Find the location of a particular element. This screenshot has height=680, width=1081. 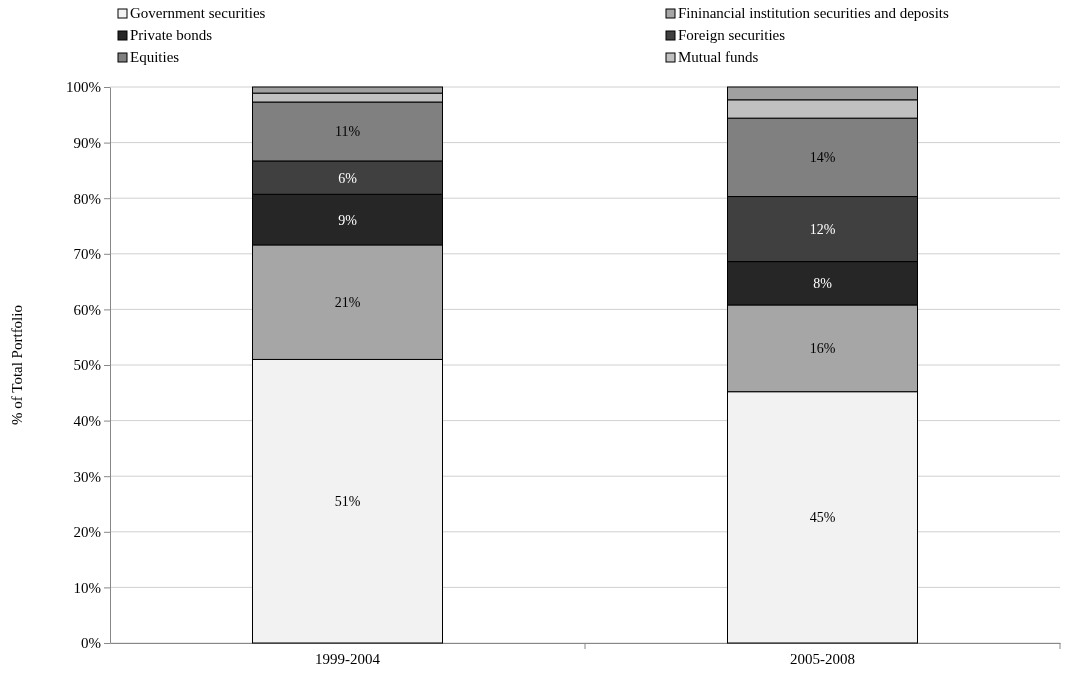

data-label: 11% is located at coordinates (347, 132).